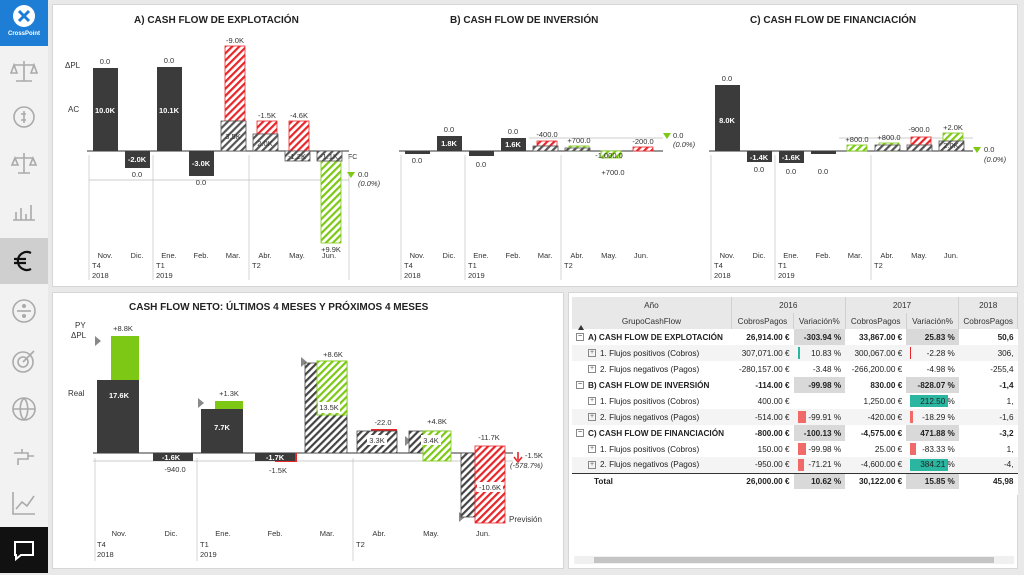 The width and height of the screenshot is (1024, 575). I want to click on chart-c-x-label: Ene., so click(790, 255).